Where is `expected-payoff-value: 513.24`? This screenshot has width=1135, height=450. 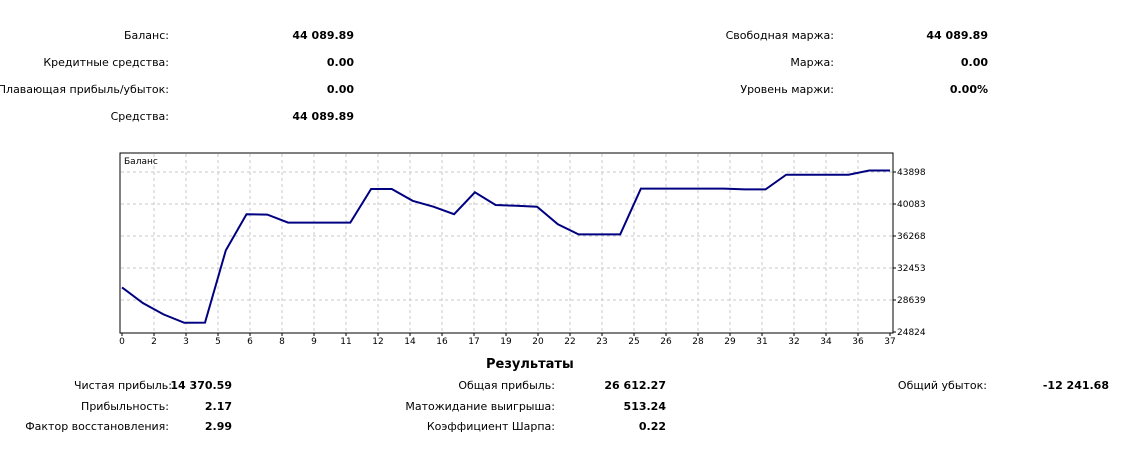 expected-payoff-value: 513.24 is located at coordinates (644, 406).